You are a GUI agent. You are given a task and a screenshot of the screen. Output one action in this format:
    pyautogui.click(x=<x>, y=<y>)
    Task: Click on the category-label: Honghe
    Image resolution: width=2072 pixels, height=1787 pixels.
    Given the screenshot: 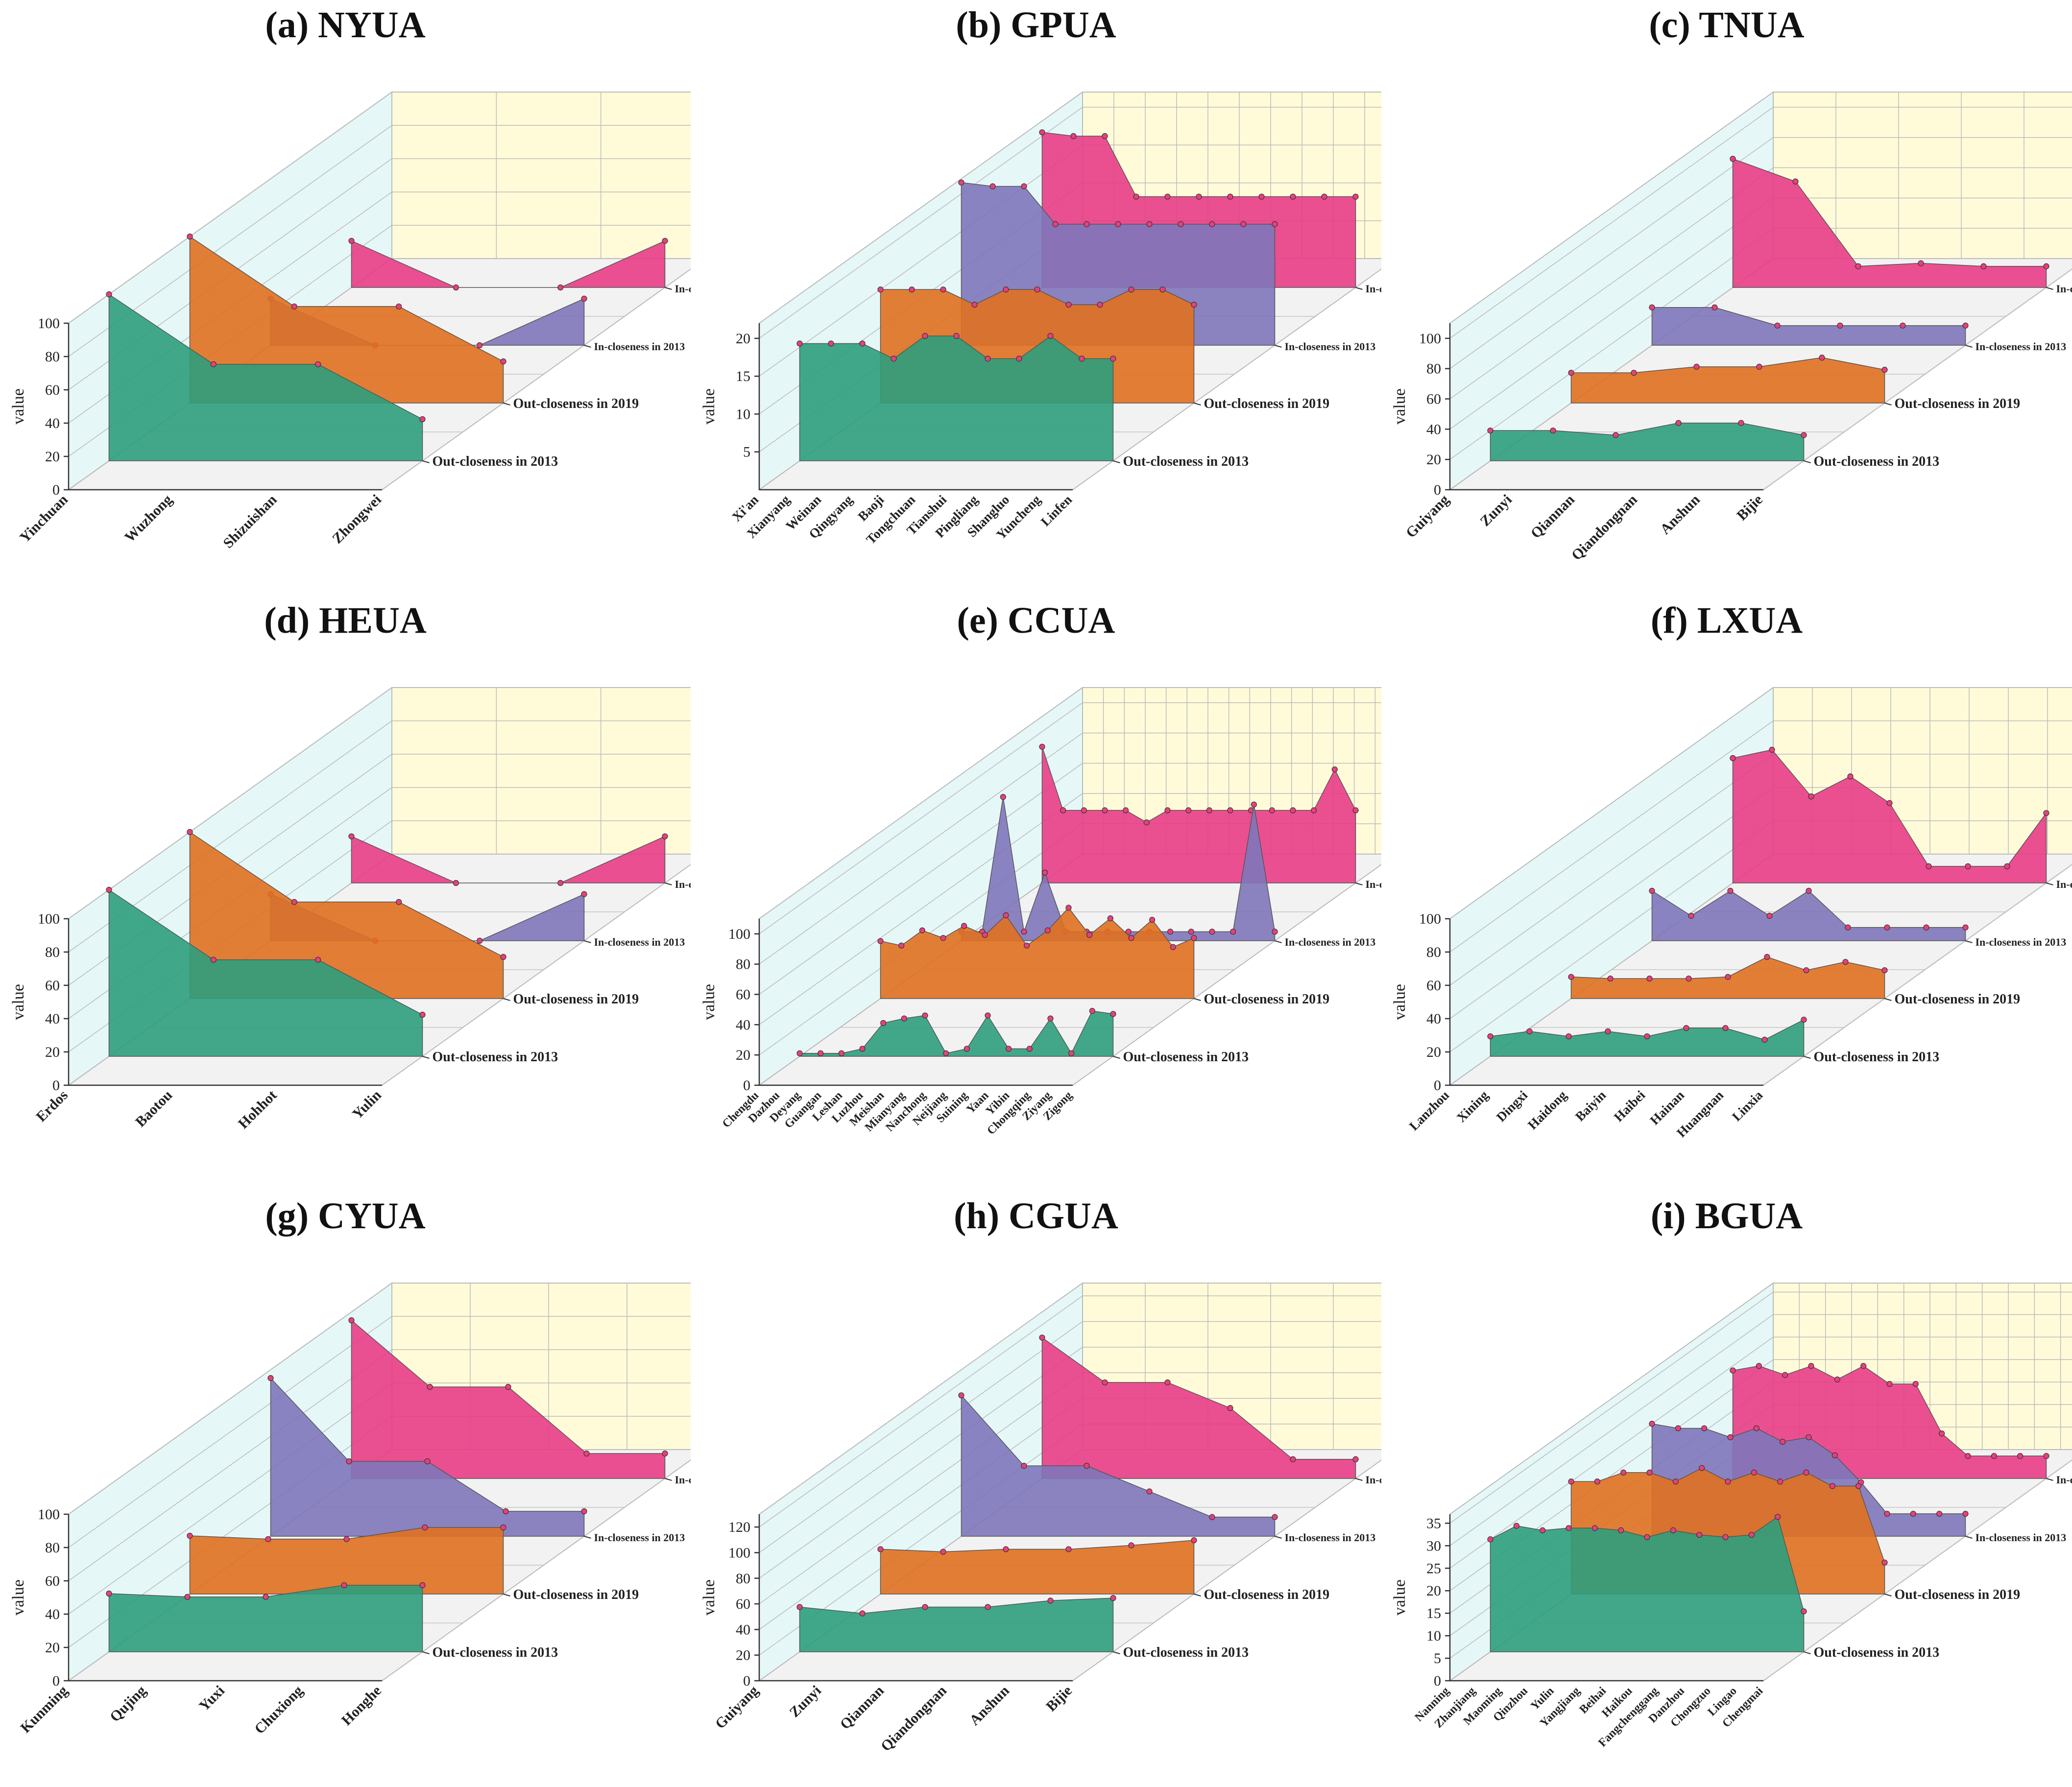 What is the action you would take?
    pyautogui.click(x=361, y=1706)
    